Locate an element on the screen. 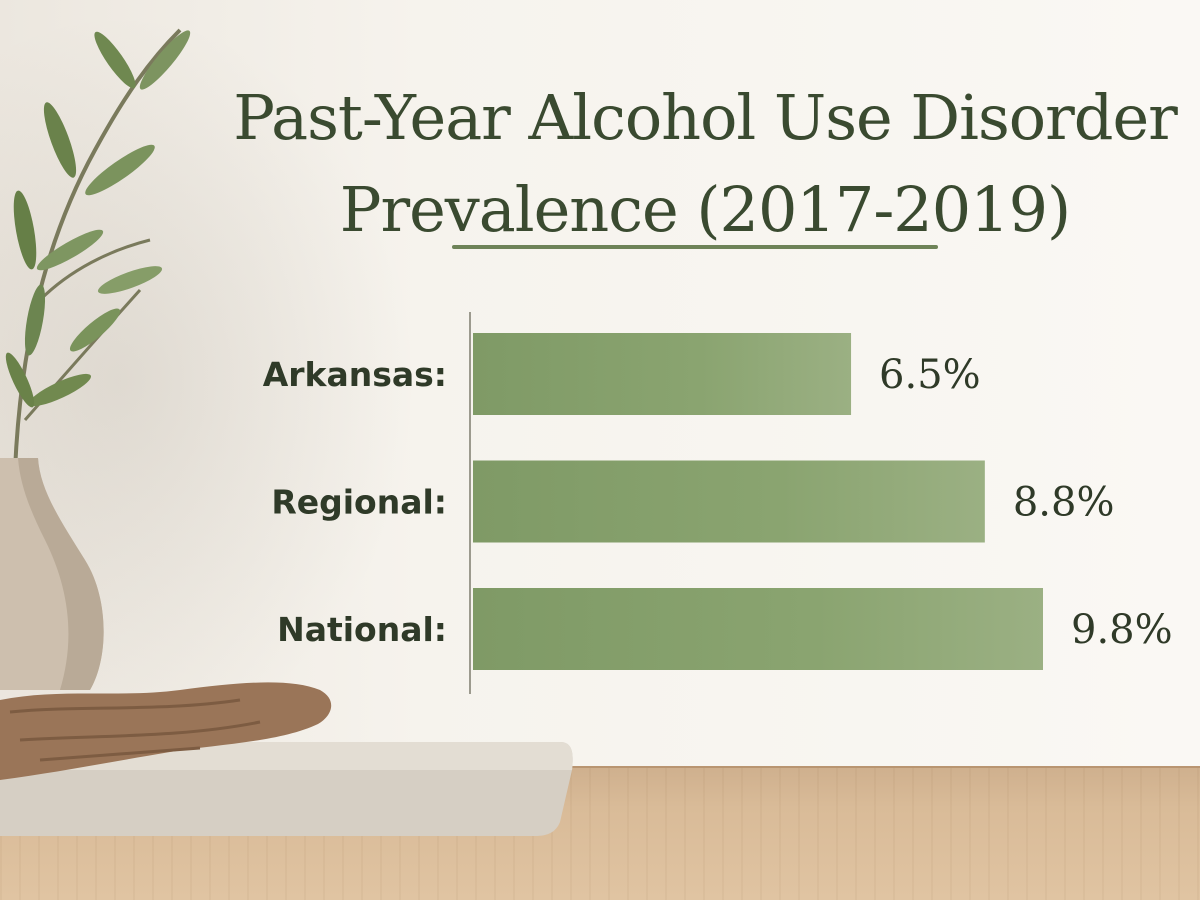 The width and height of the screenshot is (1200, 900). value-label: 6.5% is located at coordinates (930, 375).